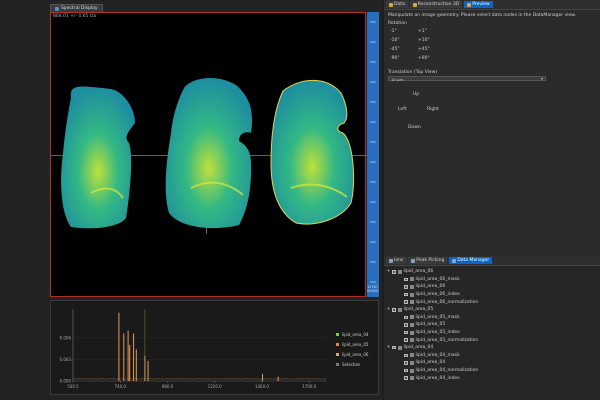  What do you see at coordinates (396, 260) in the screenshot?
I see `tab-ions: Ions` at bounding box center [396, 260].